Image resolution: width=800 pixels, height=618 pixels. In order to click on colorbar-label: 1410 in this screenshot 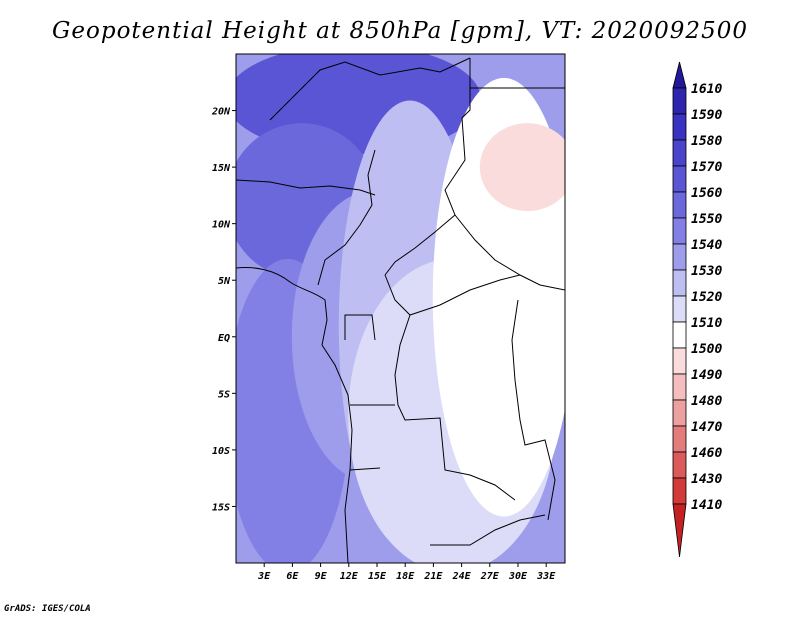, I will do `click(706, 505)`.